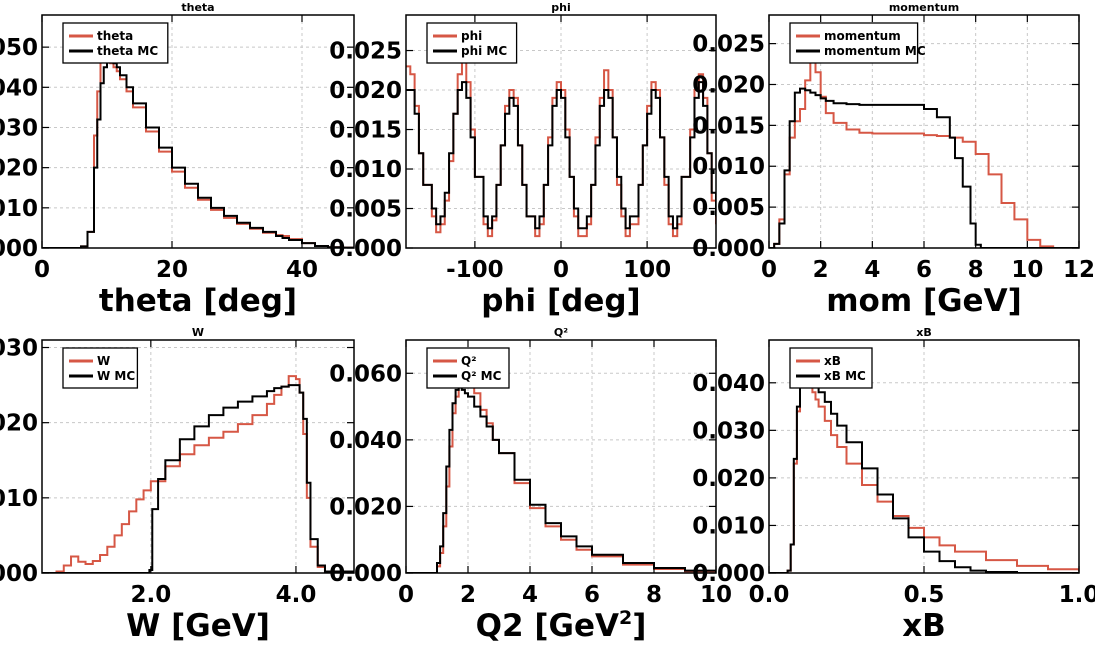  Describe the element at coordinates (1079, 270) in the screenshot. I see `x-tick-label: 12` at that location.